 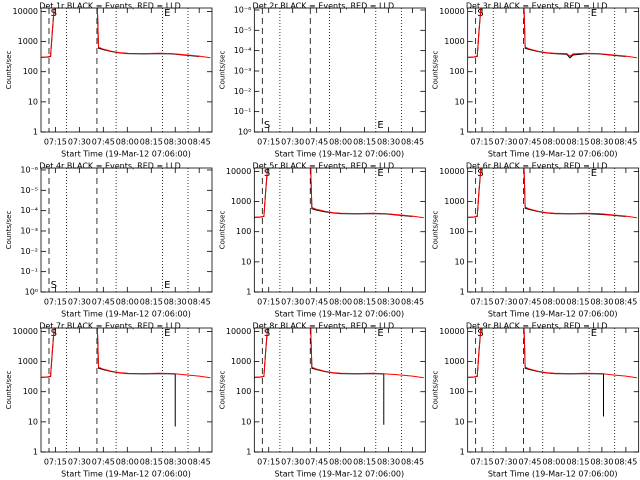 I want to click on annotation: S, so click(x=54, y=285).